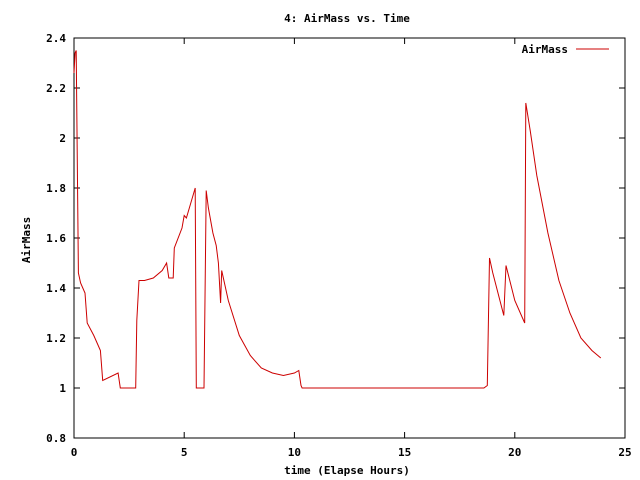  What do you see at coordinates (184, 452) in the screenshot?
I see `x-tick-label: 5` at bounding box center [184, 452].